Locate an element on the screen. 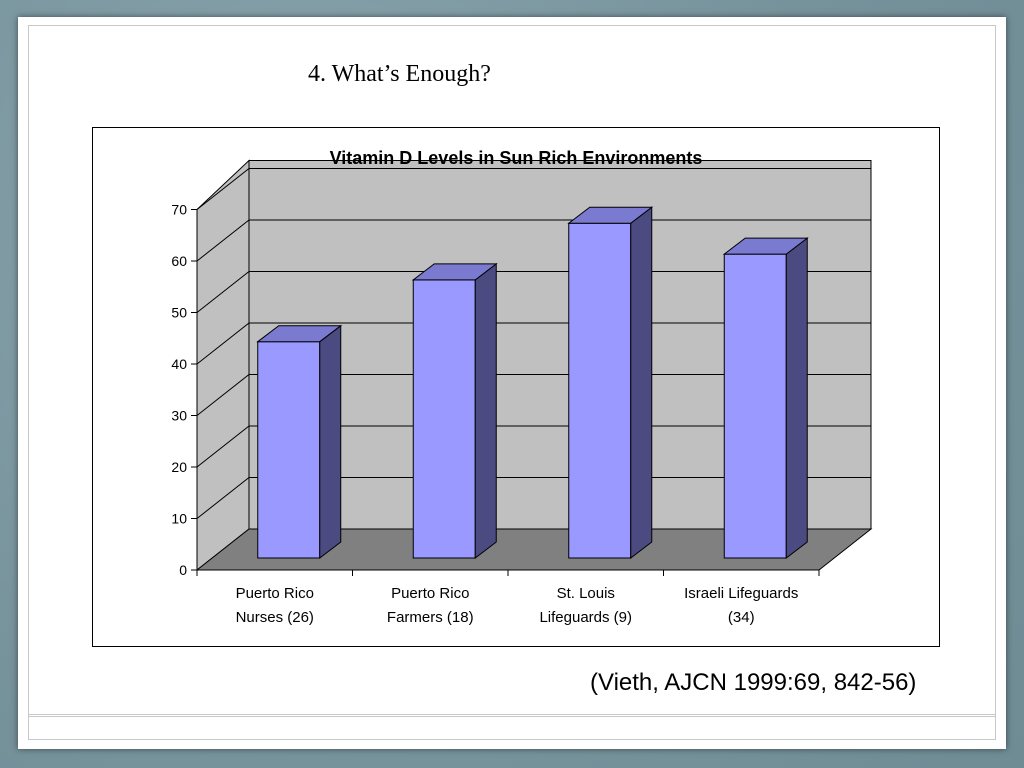  y-tick-label: 40 is located at coordinates (179, 364).